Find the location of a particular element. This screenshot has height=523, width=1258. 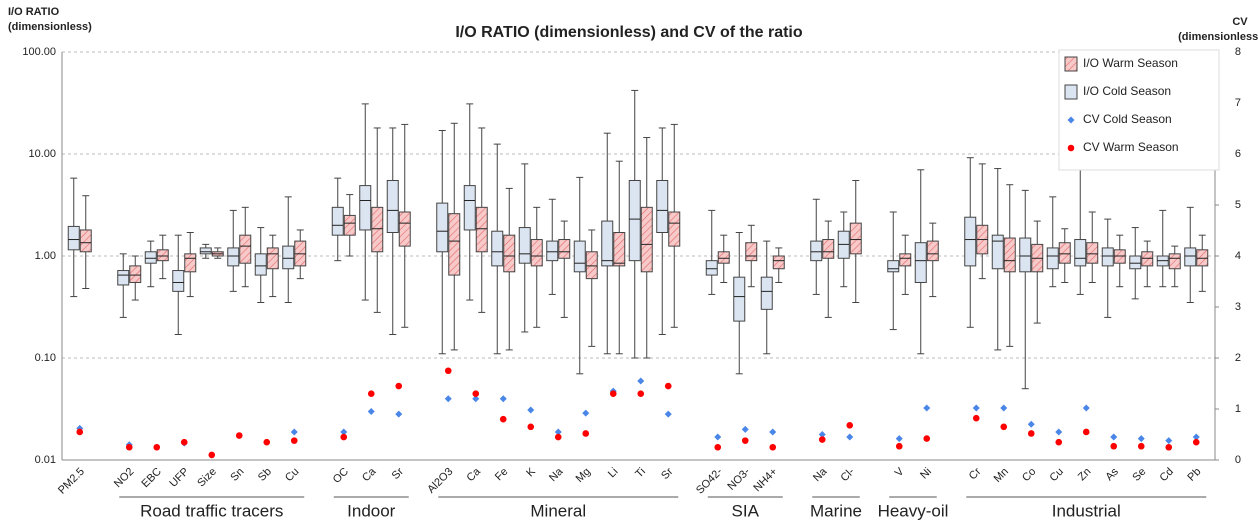

legend-label: I/O Cold Season is located at coordinates (1127, 91).